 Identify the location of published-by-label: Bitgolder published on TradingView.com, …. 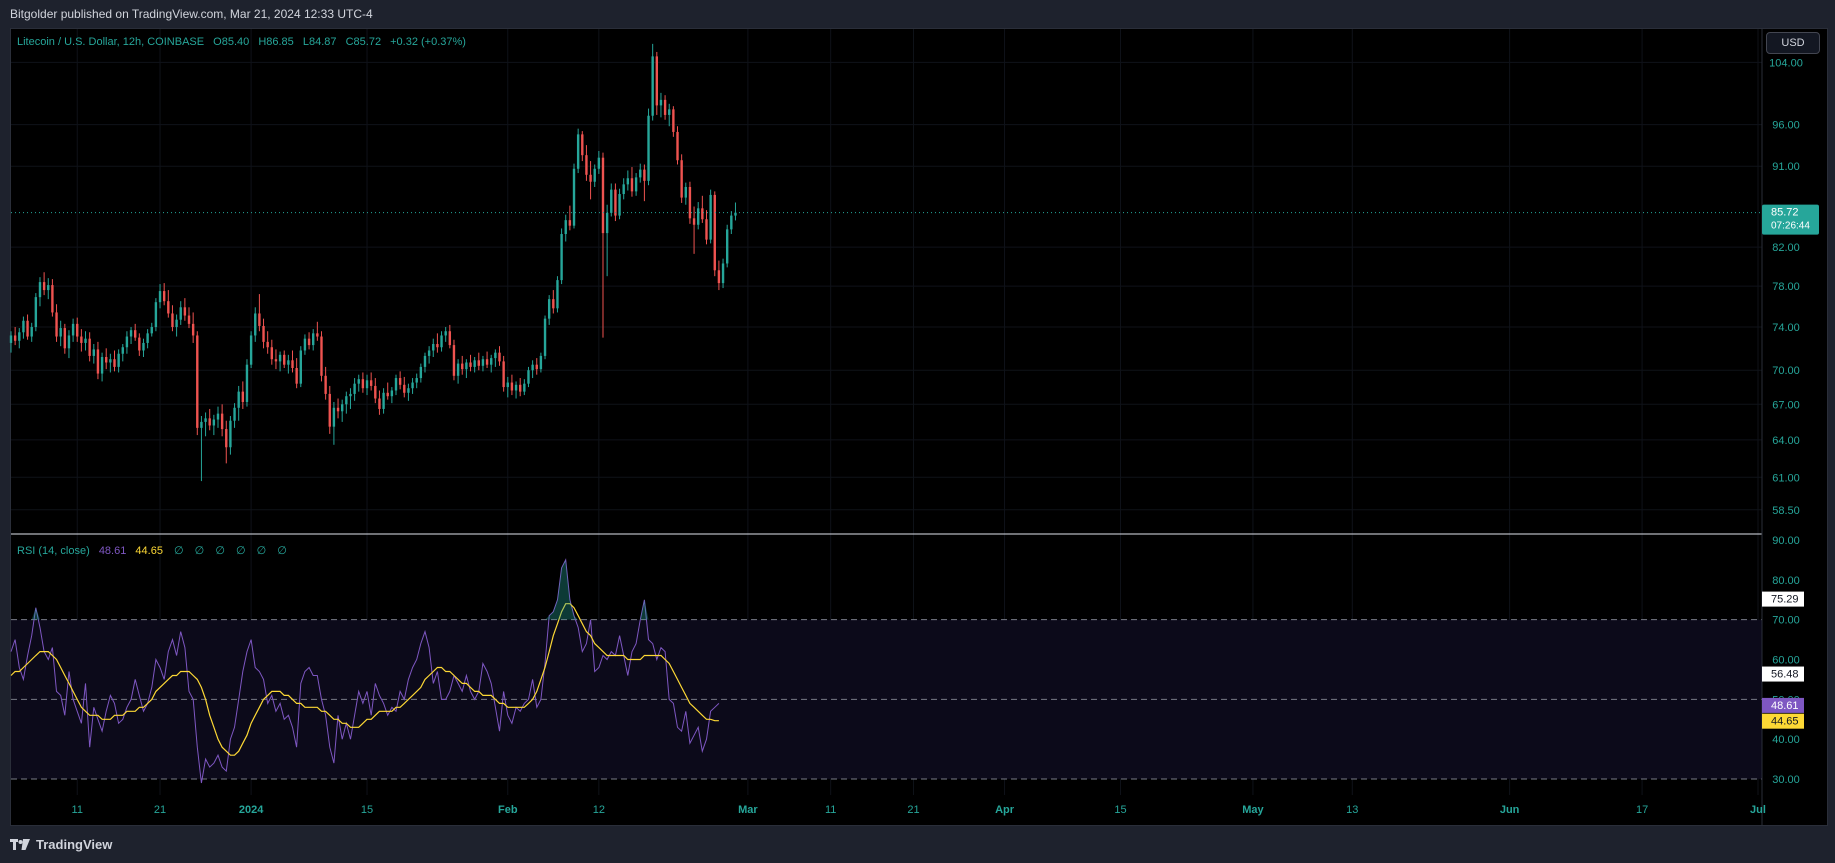
(191, 14).